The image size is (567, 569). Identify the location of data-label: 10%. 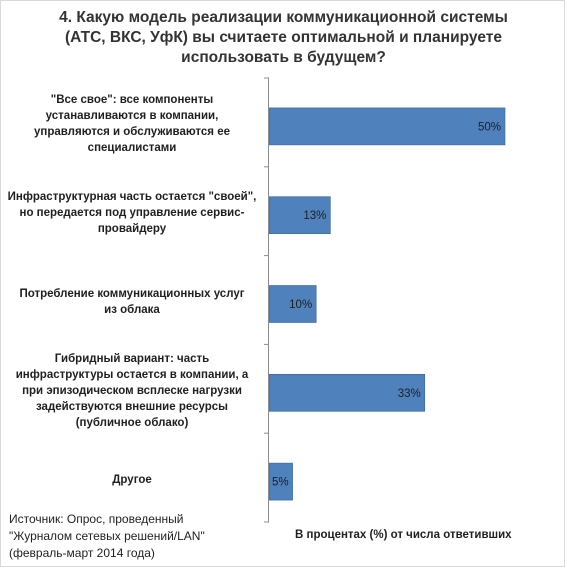
(300, 305).